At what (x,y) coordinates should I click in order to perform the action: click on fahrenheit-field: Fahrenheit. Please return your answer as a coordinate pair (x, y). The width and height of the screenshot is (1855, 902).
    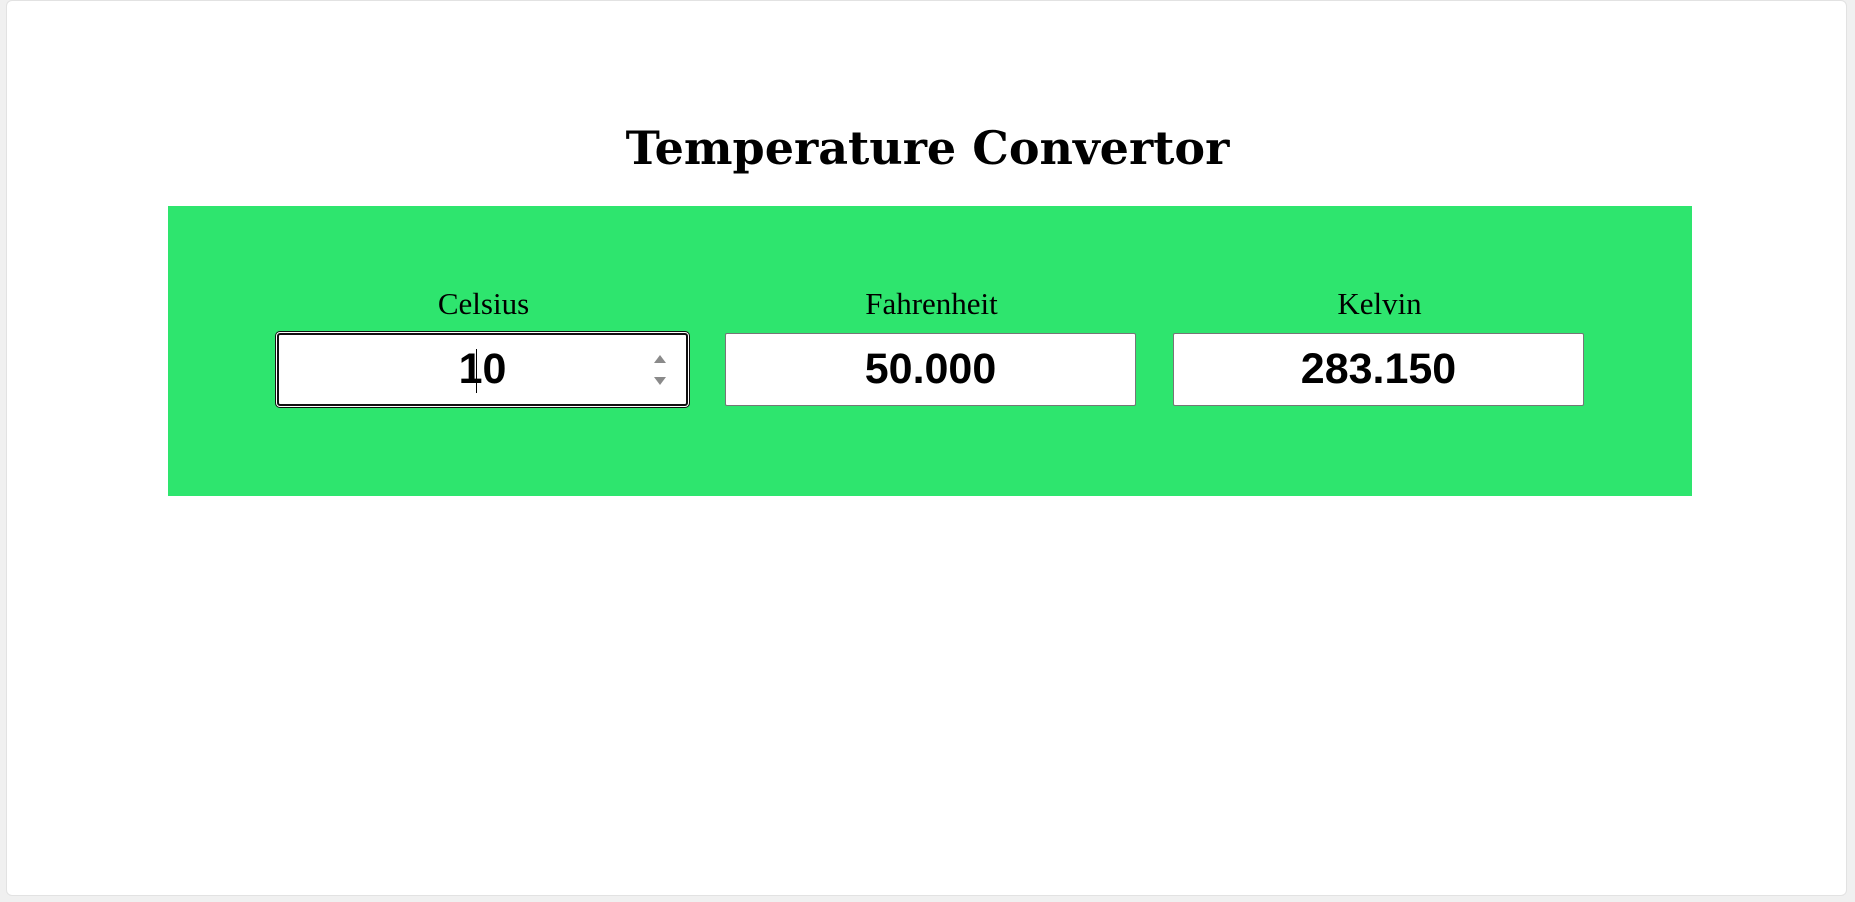
    Looking at the image, I should click on (931, 351).